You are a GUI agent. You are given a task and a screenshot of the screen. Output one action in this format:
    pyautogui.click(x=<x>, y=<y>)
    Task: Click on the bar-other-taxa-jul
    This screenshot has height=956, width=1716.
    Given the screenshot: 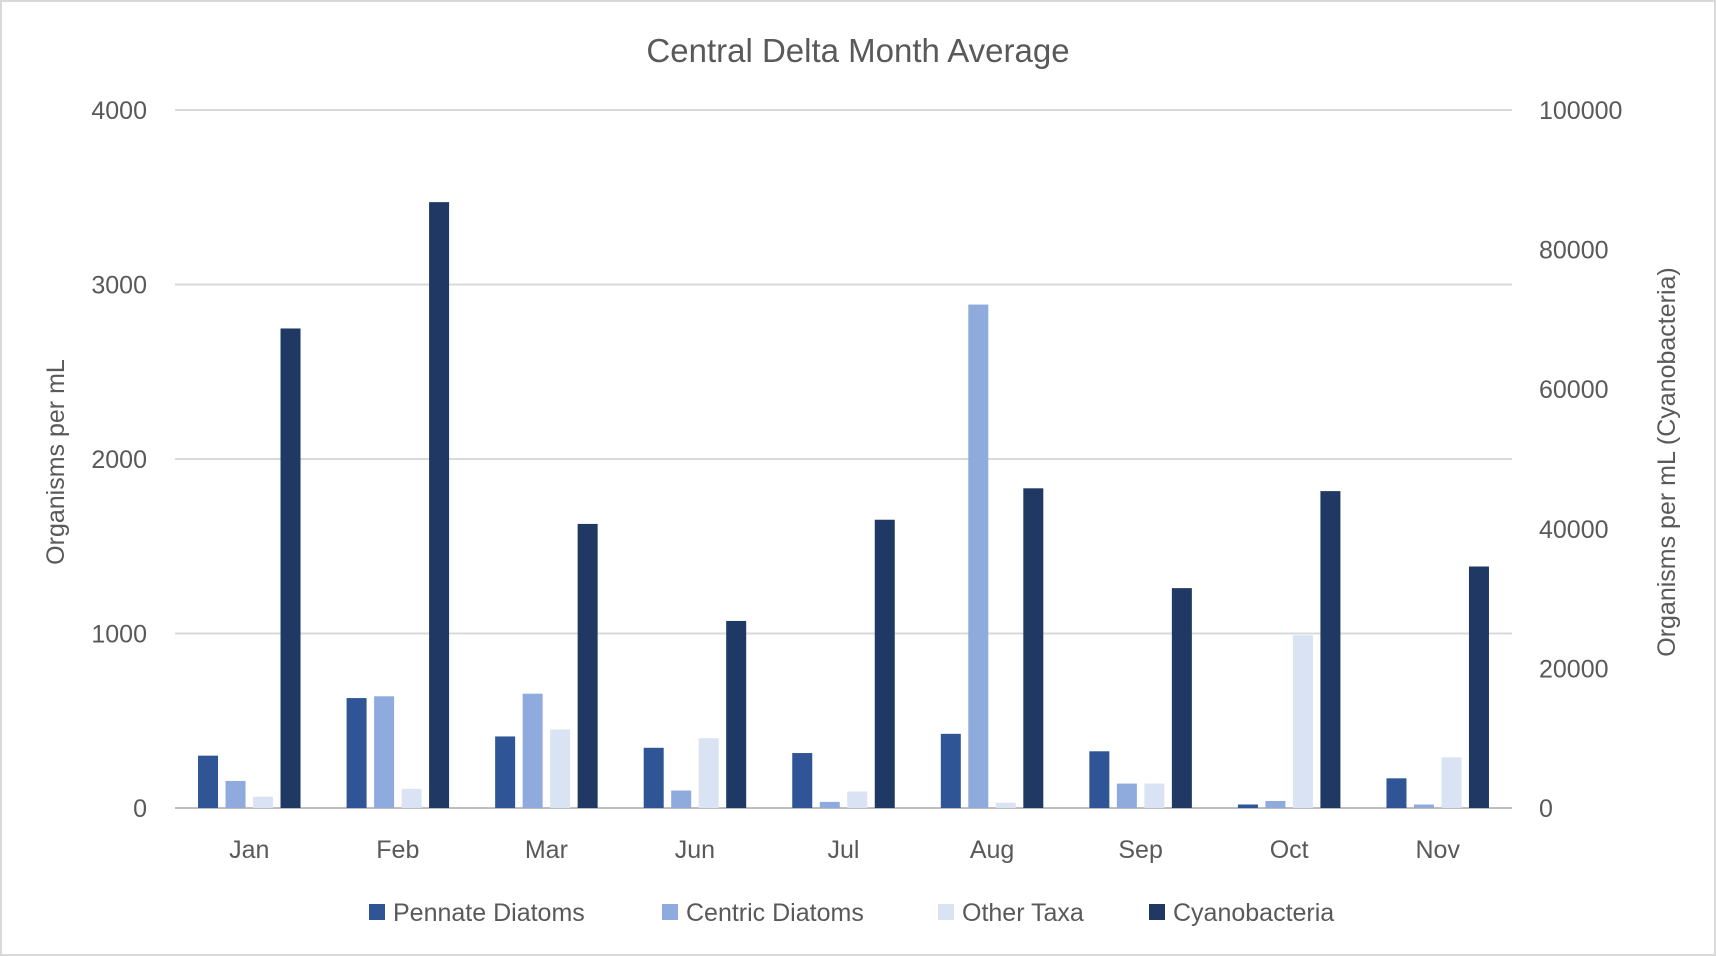 What is the action you would take?
    pyautogui.click(x=857, y=799)
    